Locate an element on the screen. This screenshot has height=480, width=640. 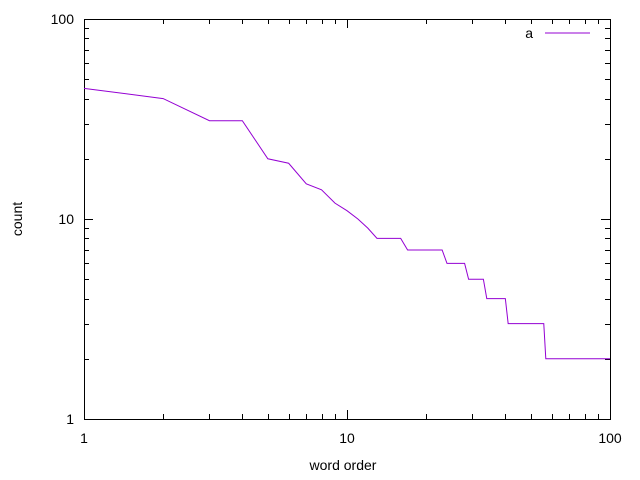
x-tick-label: 1 is located at coordinates (84, 438).